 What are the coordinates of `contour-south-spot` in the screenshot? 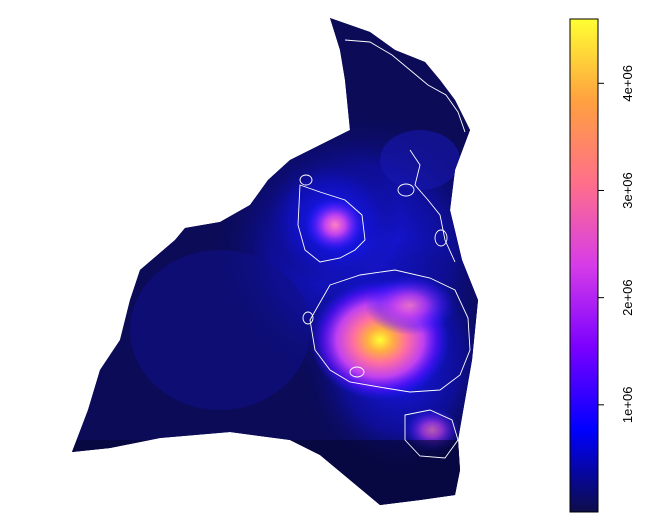 It's located at (431, 434).